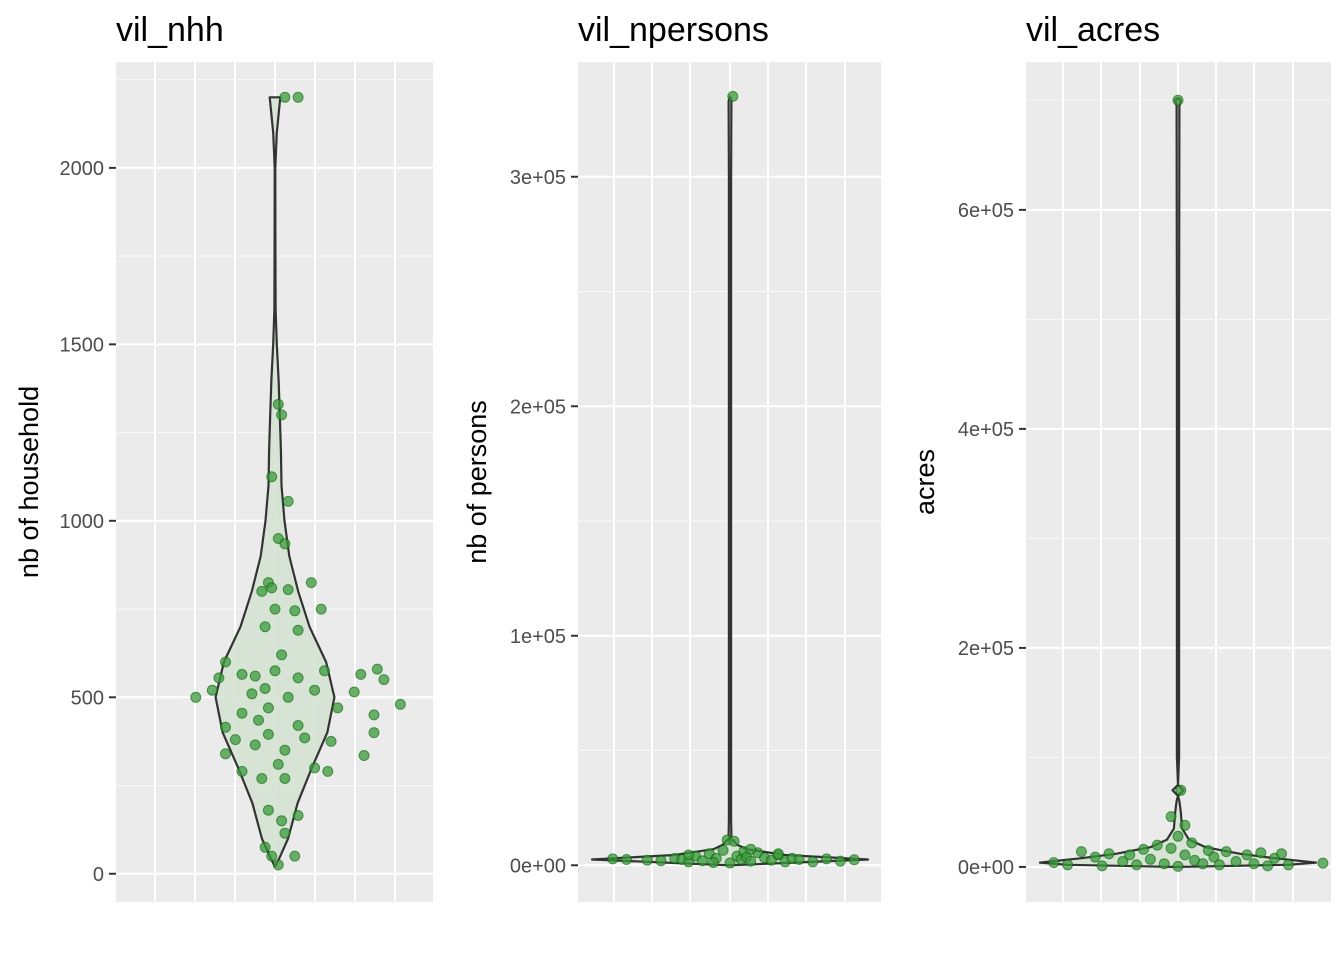 The width and height of the screenshot is (1344, 960). Describe the element at coordinates (298, 481) in the screenshot. I see `jitter-points` at that location.